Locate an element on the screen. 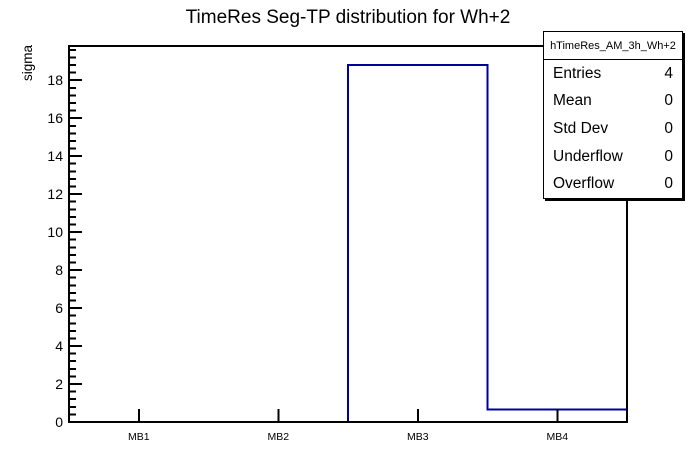 The width and height of the screenshot is (696, 472). y-tick-label: 6 is located at coordinates (59, 308).